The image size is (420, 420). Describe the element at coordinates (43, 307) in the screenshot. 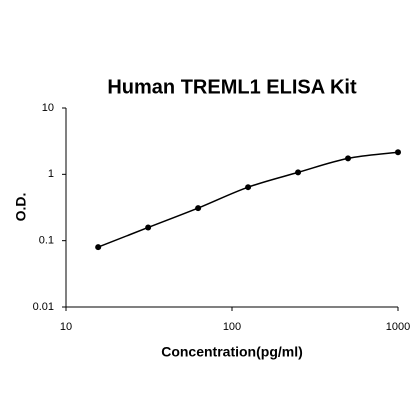

I see `y-tick-label: 0.01` at that location.